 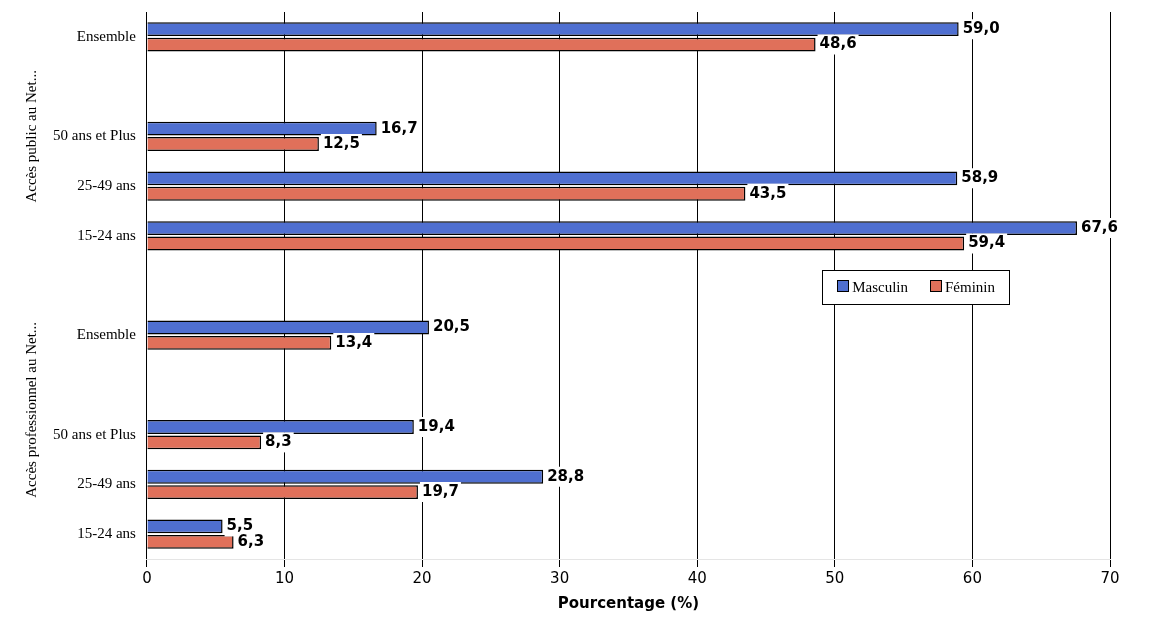 I want to click on data-label: 48,6, so click(x=838, y=43).